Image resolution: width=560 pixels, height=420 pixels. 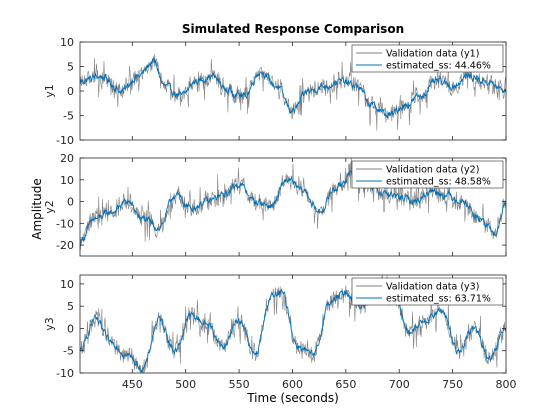 I want to click on subplot-1-ylabel: y1, so click(x=49, y=91).